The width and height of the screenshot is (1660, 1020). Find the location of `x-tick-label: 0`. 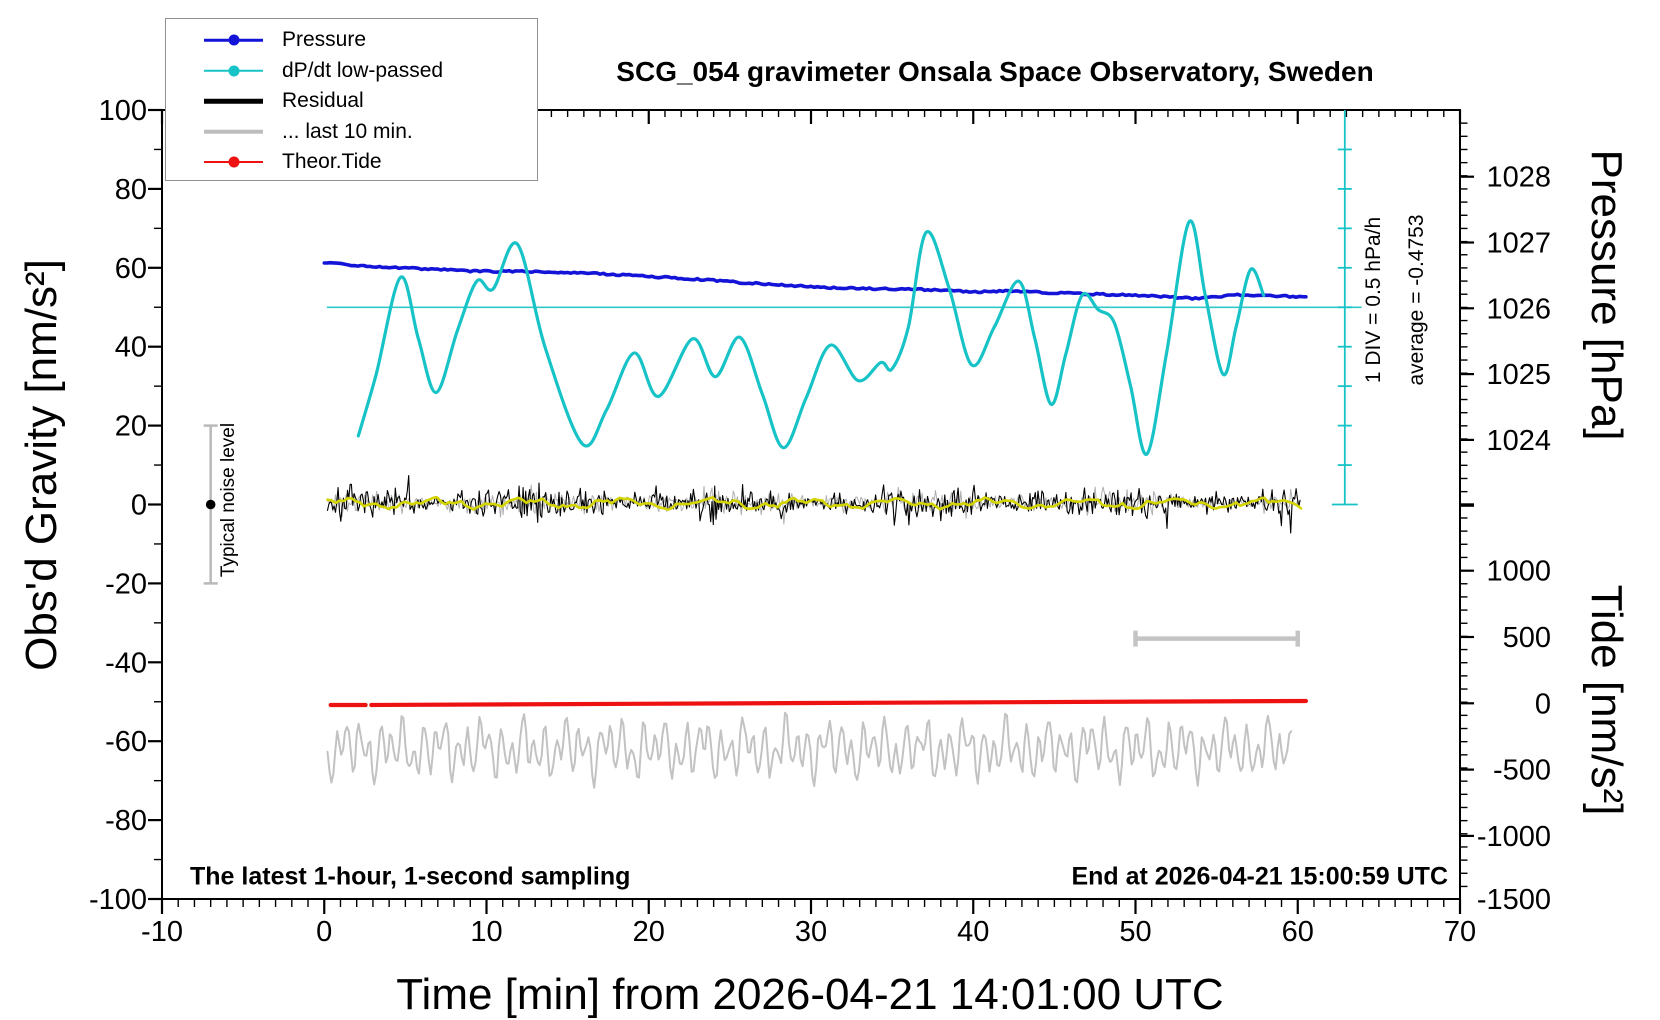

x-tick-label: 0 is located at coordinates (324, 932).